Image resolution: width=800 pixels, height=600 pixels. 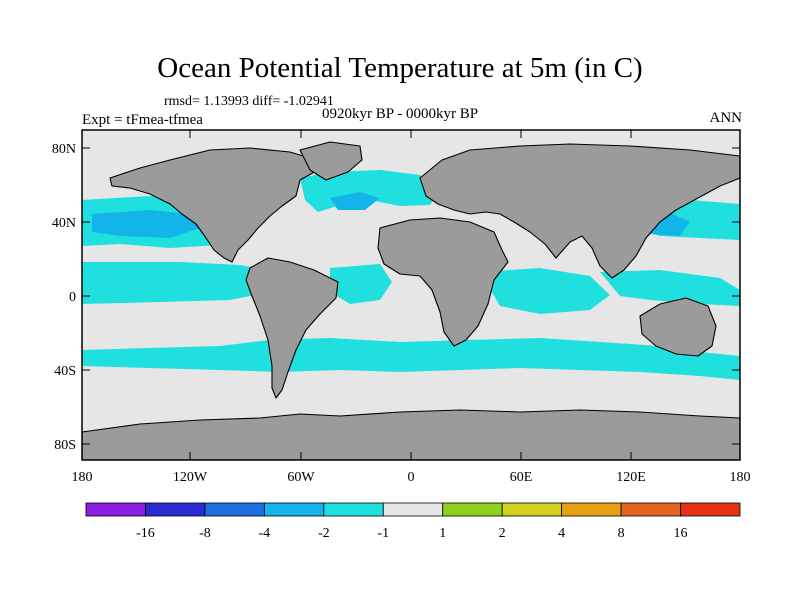 What do you see at coordinates (443, 282) in the screenshot?
I see `africa` at bounding box center [443, 282].